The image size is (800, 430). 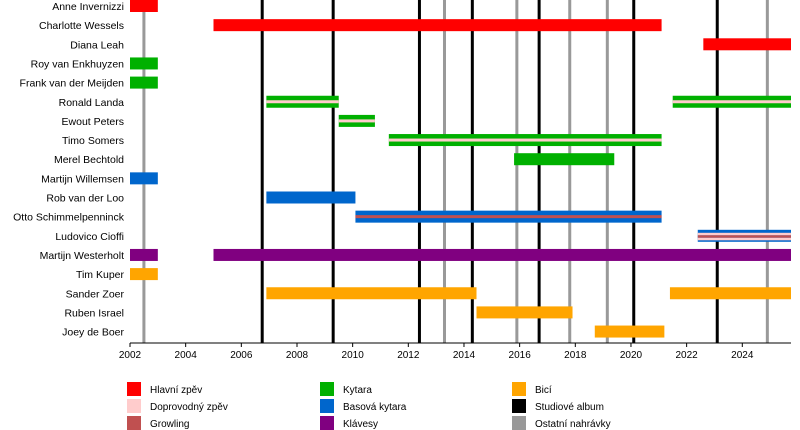 I want to click on member-label-martijn-westerholt: Martijn Westerholt, so click(x=82, y=256).